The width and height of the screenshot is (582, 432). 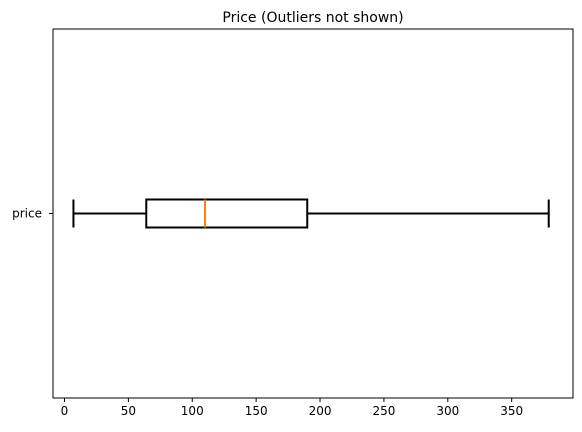 I want to click on y-axis-ticks: price, so click(x=32, y=214).